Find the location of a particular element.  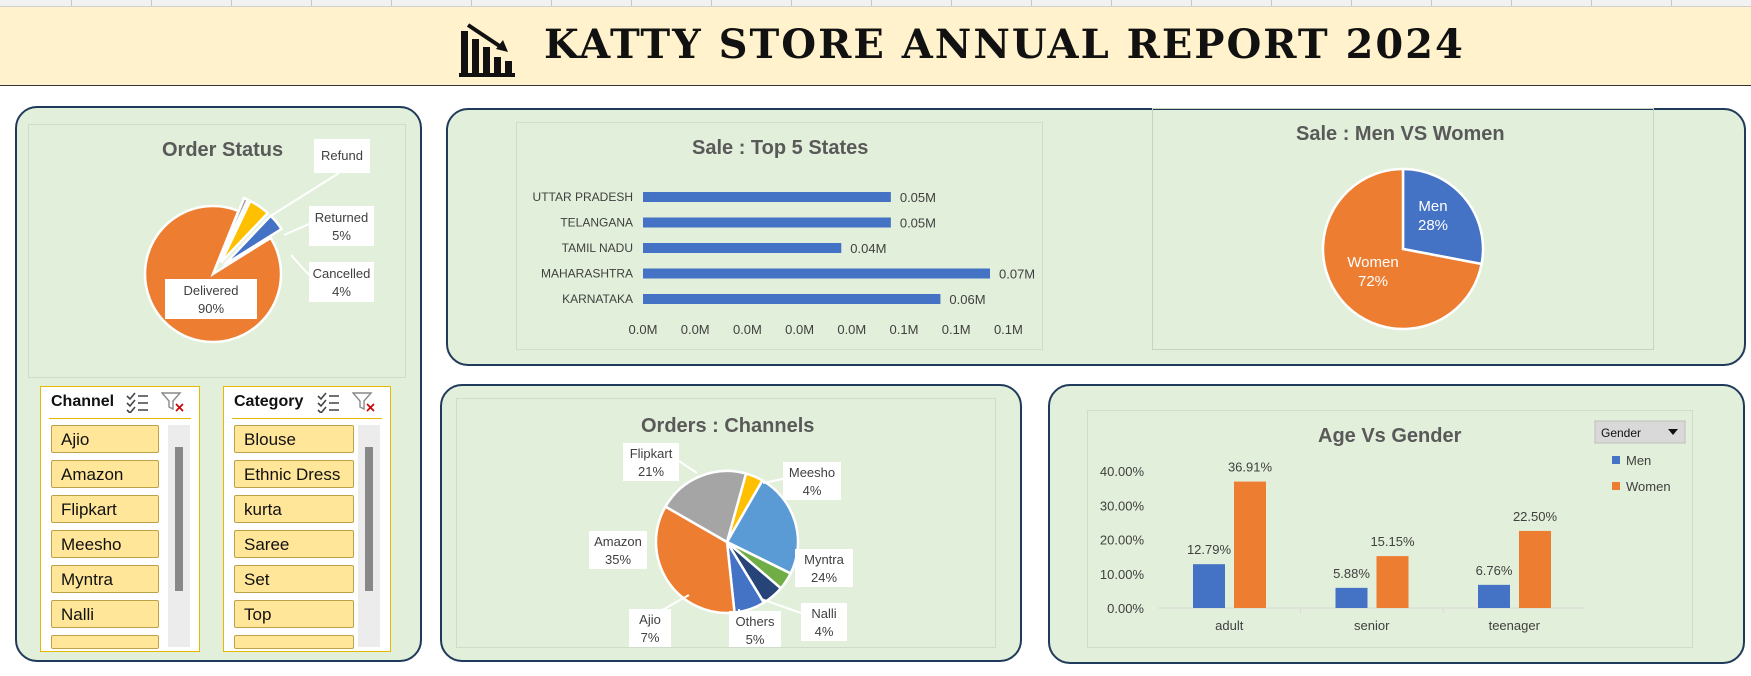

dropdown-arrow-icon is located at coordinates (1673, 432).